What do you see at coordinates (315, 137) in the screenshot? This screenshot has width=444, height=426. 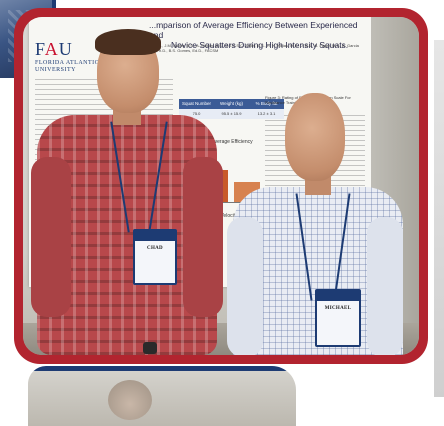 I see `head` at bounding box center [315, 137].